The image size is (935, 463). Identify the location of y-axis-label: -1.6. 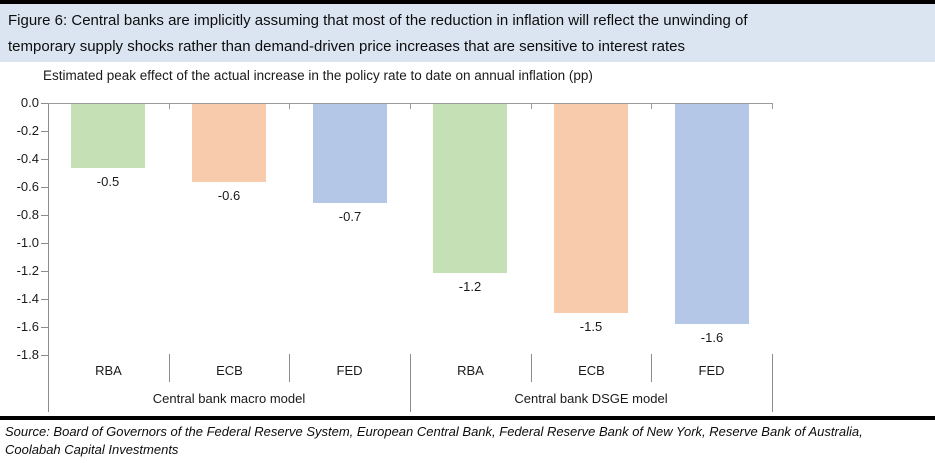
(27, 326).